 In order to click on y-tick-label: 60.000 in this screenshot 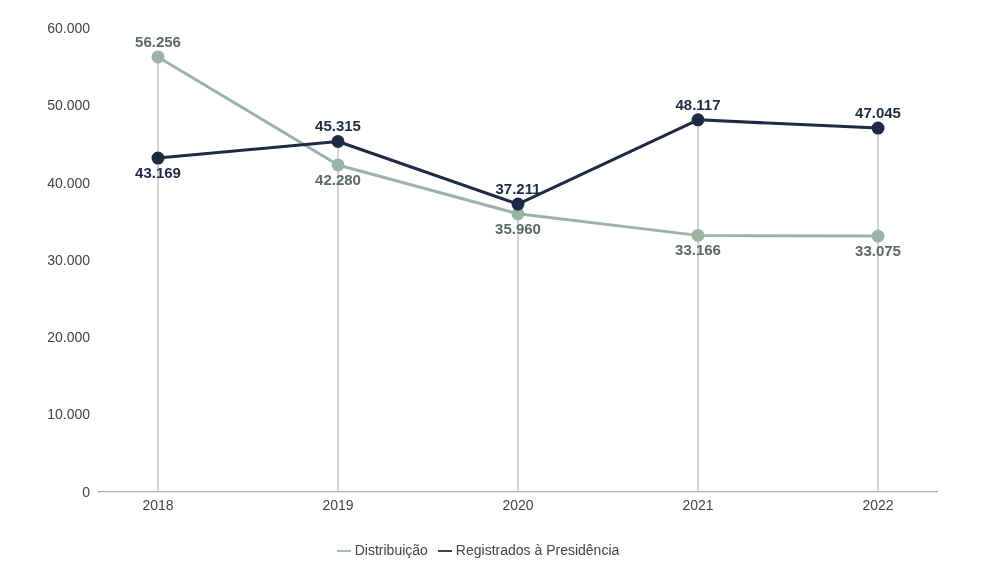, I will do `click(69, 27)`.